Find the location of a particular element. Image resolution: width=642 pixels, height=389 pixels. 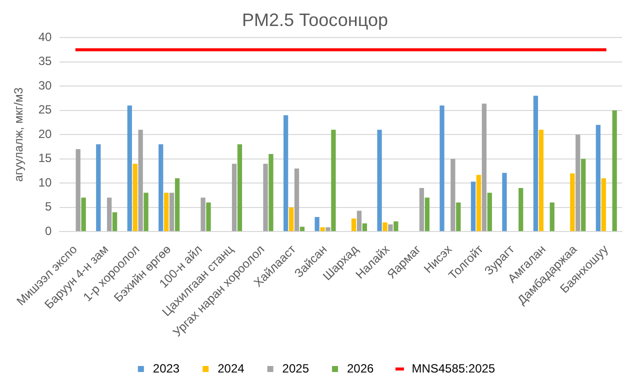

legend-label: 2023 is located at coordinates (166, 368).